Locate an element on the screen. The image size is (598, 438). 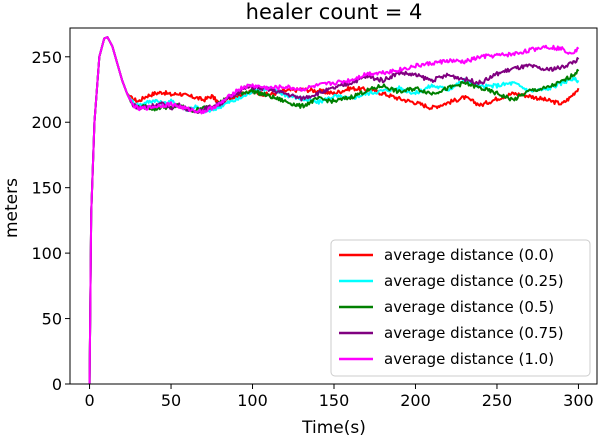
y-tick-label: 50 is located at coordinates (52, 319).